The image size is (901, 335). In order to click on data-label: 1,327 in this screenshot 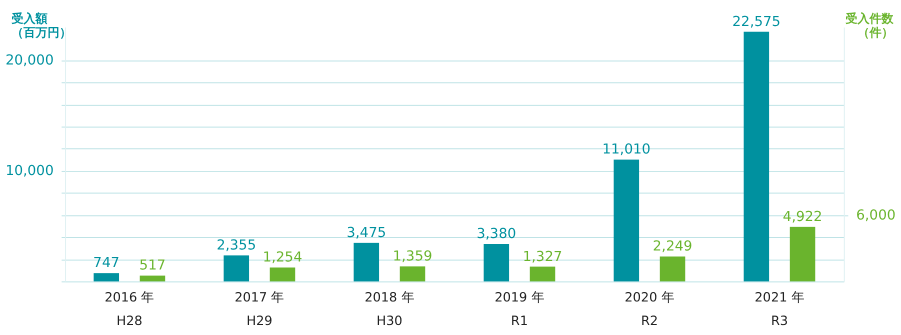, I will do `click(542, 256)`.